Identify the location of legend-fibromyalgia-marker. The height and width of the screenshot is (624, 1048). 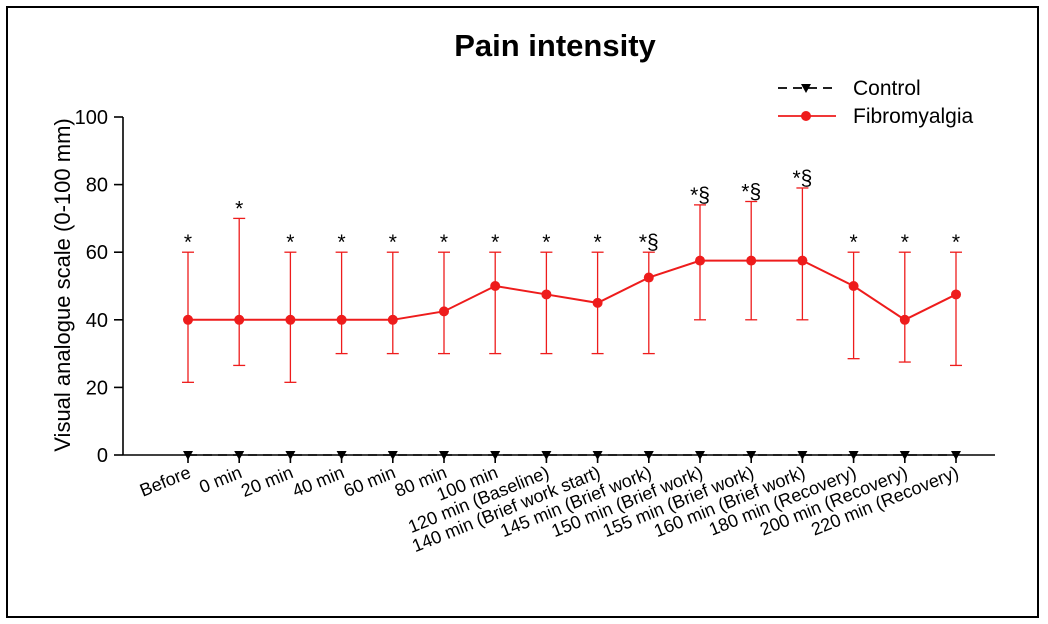
(806, 116).